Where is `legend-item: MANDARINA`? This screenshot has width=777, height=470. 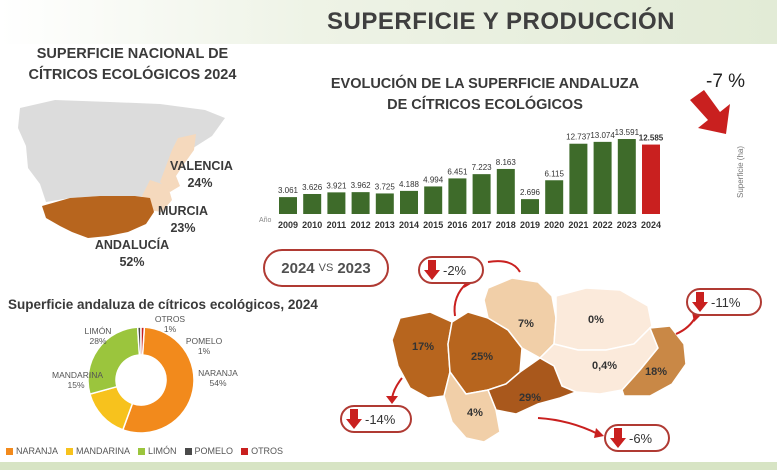
legend-item: MANDARINA is located at coordinates (98, 451).